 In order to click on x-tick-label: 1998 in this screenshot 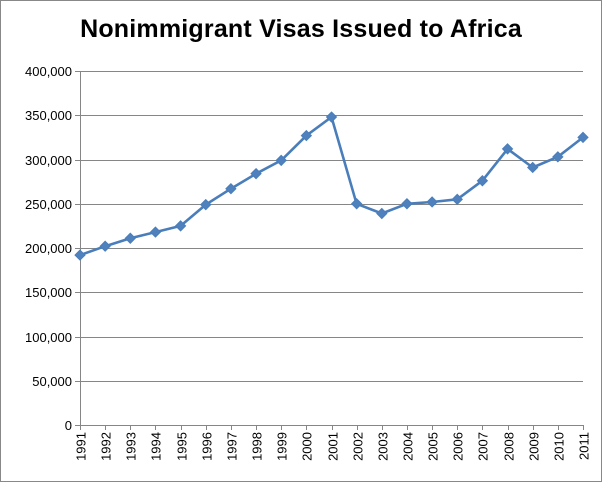, I will do `click(257, 446)`.